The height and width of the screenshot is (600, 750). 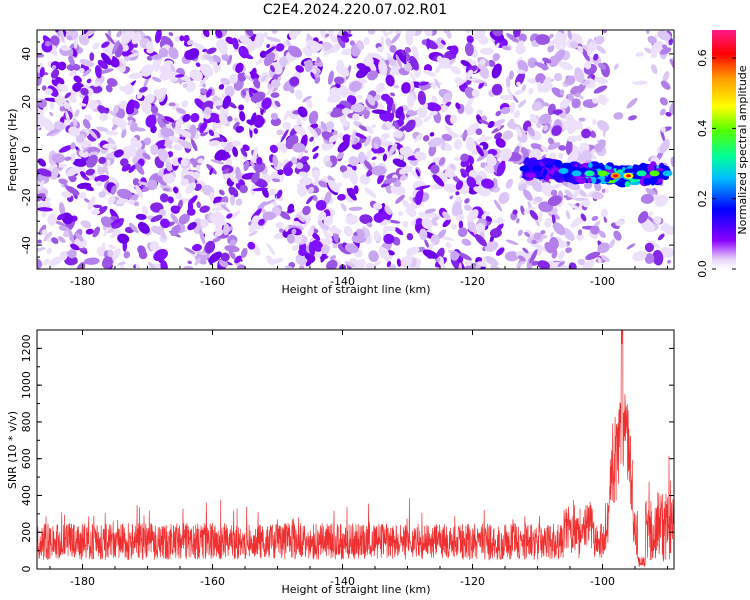 What do you see at coordinates (591, 169) in the screenshot?
I see `signal-cell` at bounding box center [591, 169].